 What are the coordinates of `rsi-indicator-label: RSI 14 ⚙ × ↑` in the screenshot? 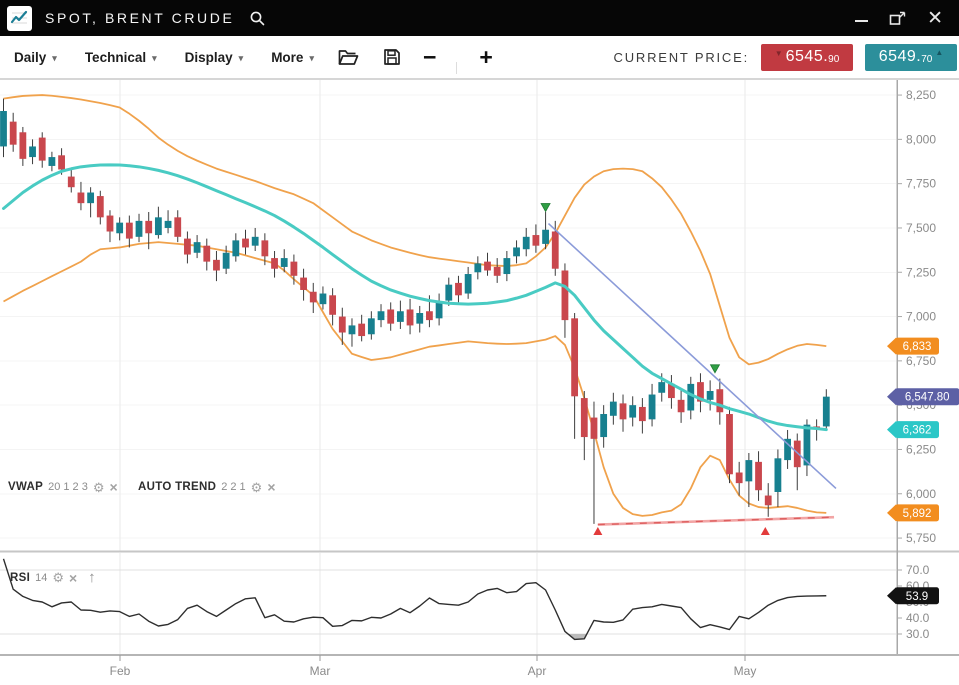 It's located at (53, 577).